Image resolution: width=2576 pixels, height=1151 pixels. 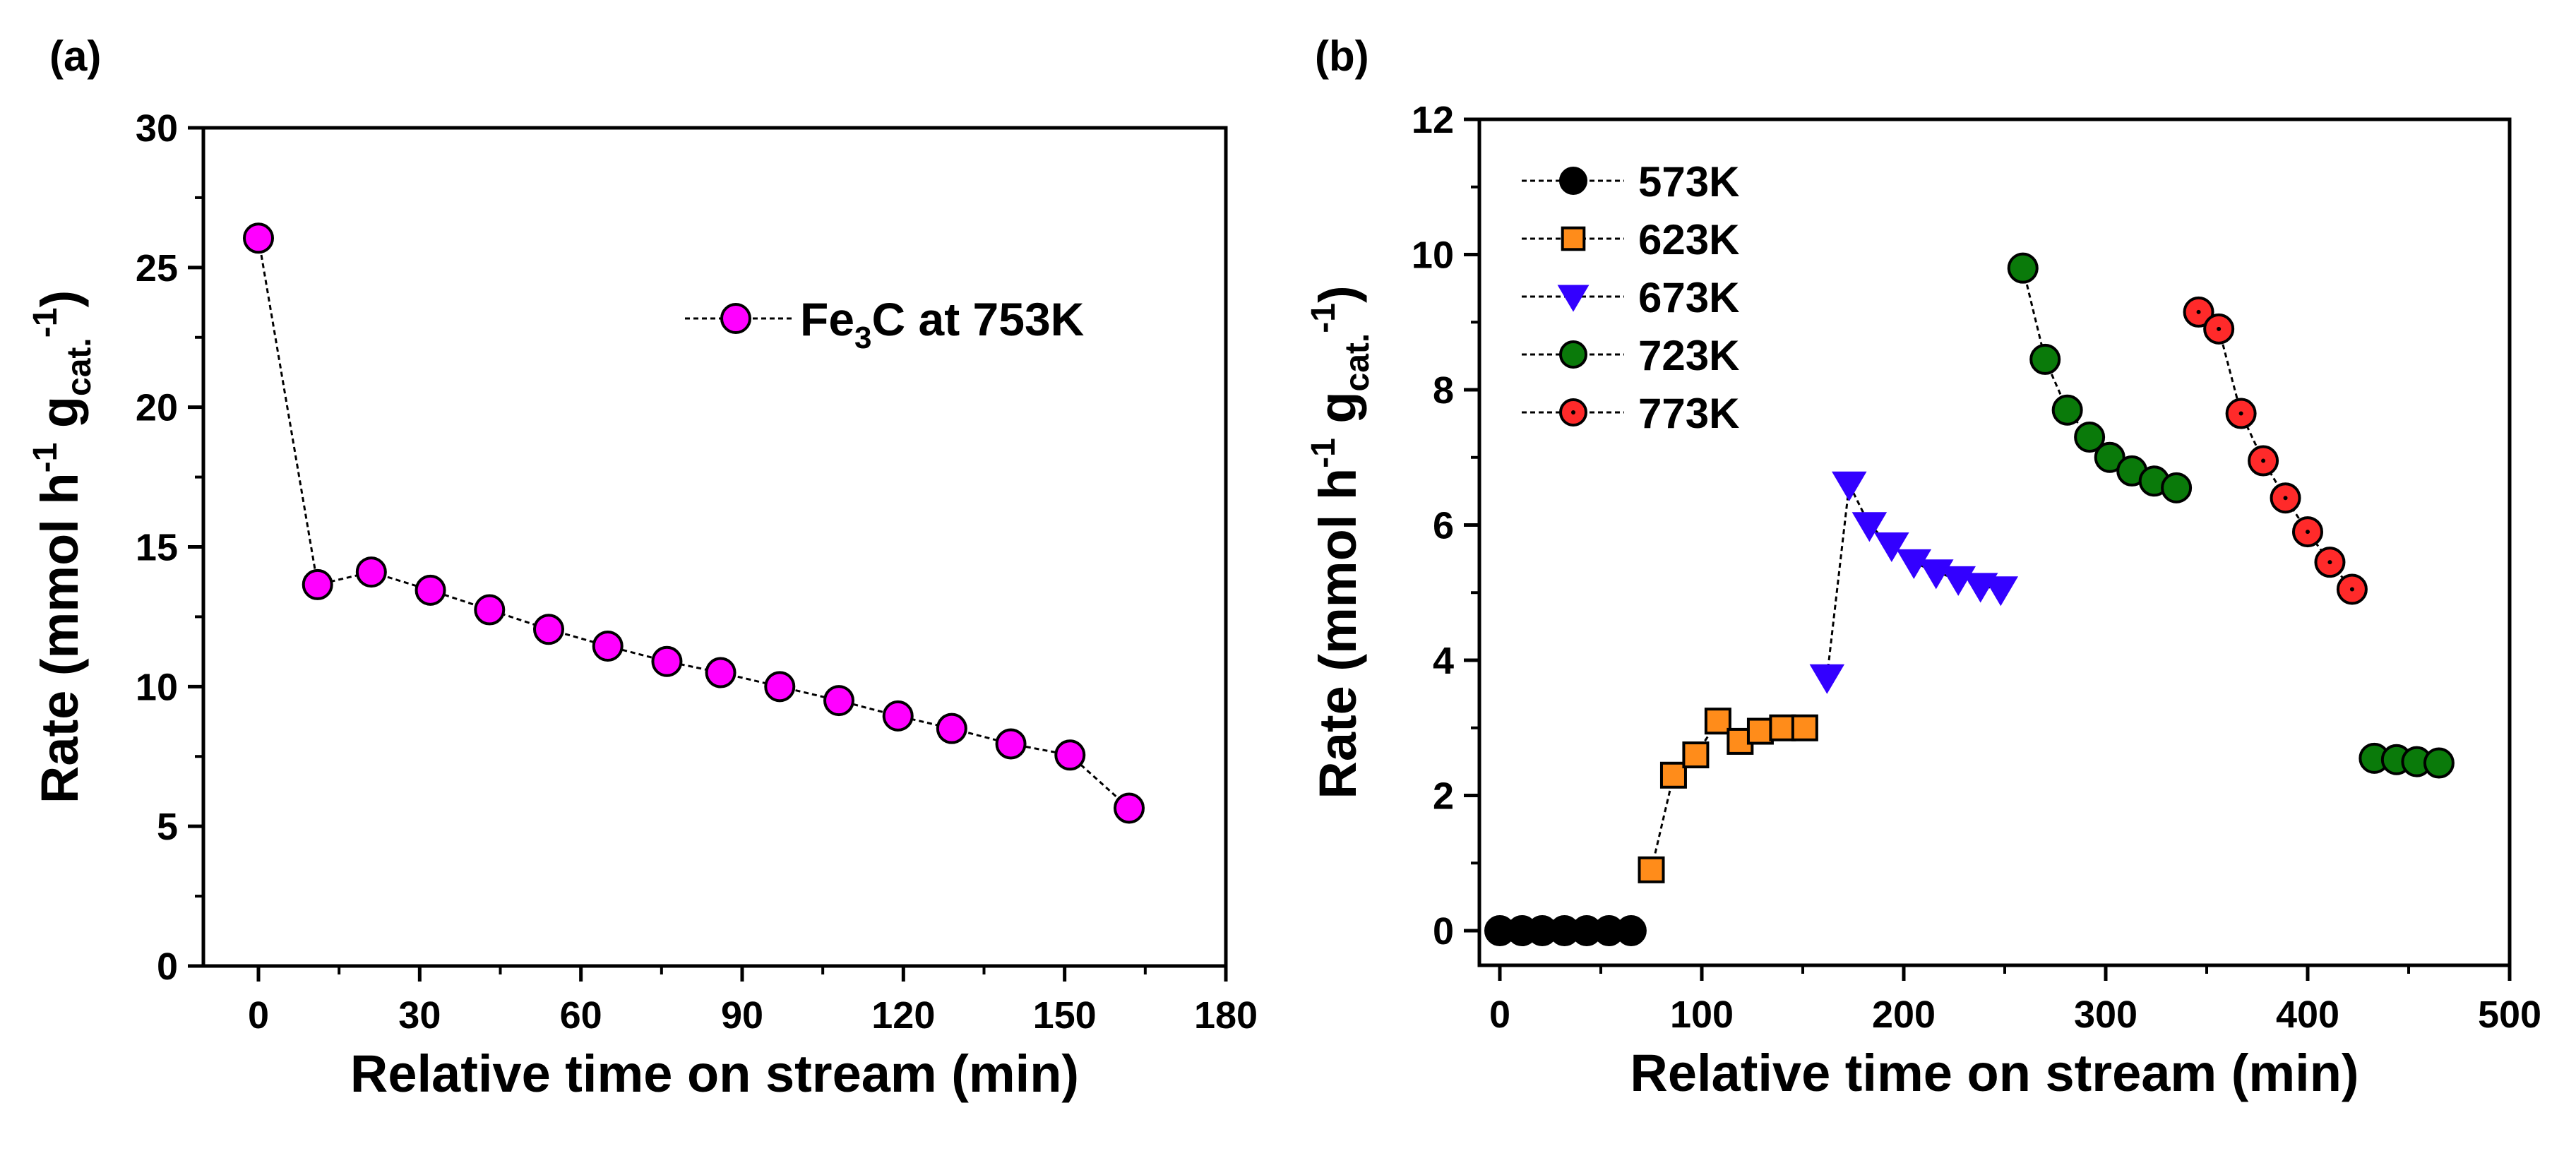 What do you see at coordinates (157, 128) in the screenshot?
I see `y-tick-label: 30` at bounding box center [157, 128].